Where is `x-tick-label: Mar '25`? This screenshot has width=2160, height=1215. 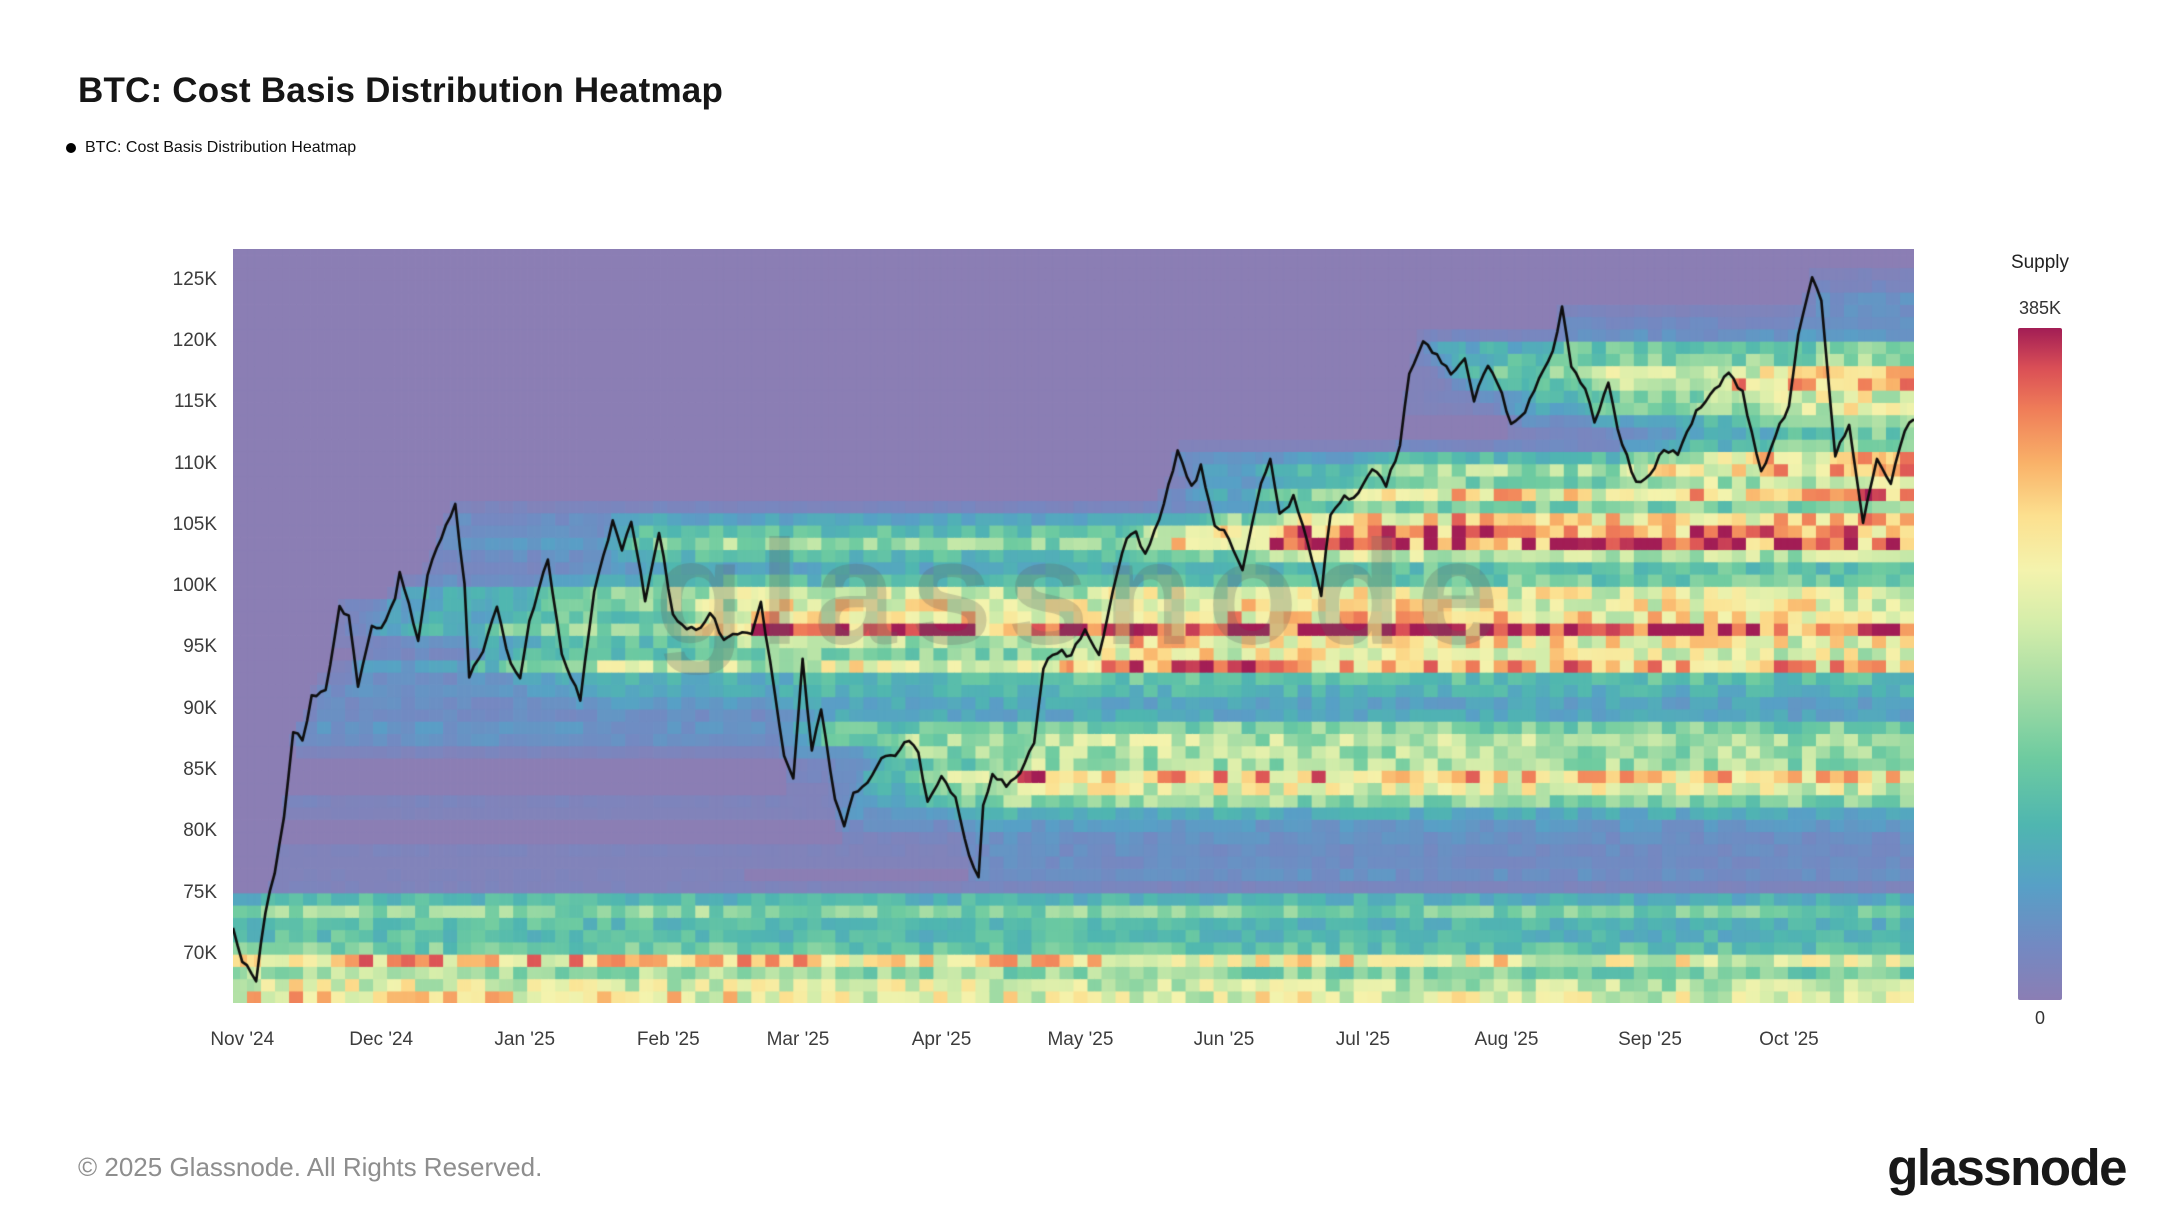 x-tick-label: Mar '25 is located at coordinates (798, 1039).